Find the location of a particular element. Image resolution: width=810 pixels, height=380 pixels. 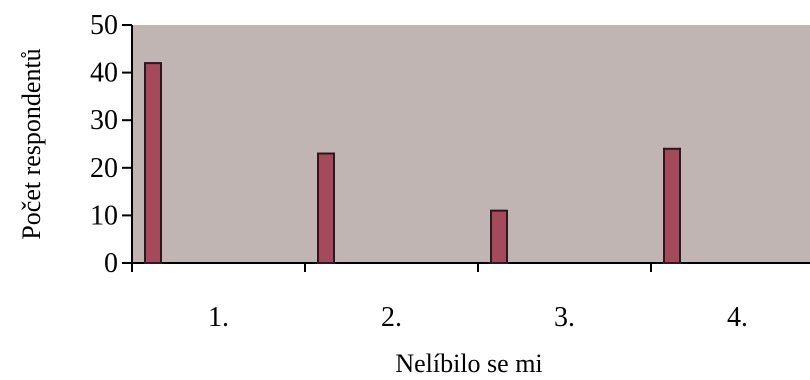

y-tick-label: 50 is located at coordinates (104, 25).